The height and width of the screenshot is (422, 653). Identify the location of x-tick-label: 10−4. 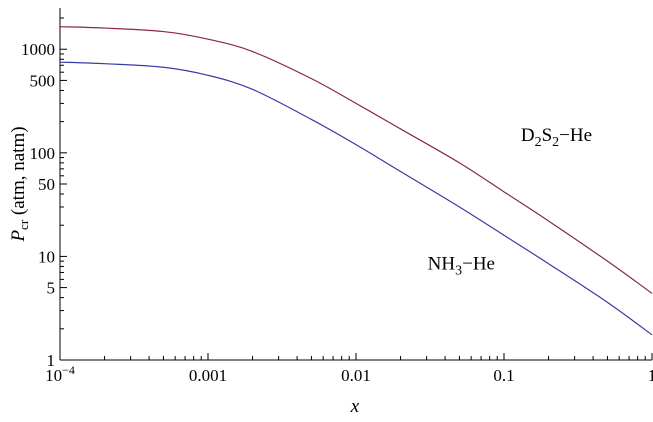
(60, 374).